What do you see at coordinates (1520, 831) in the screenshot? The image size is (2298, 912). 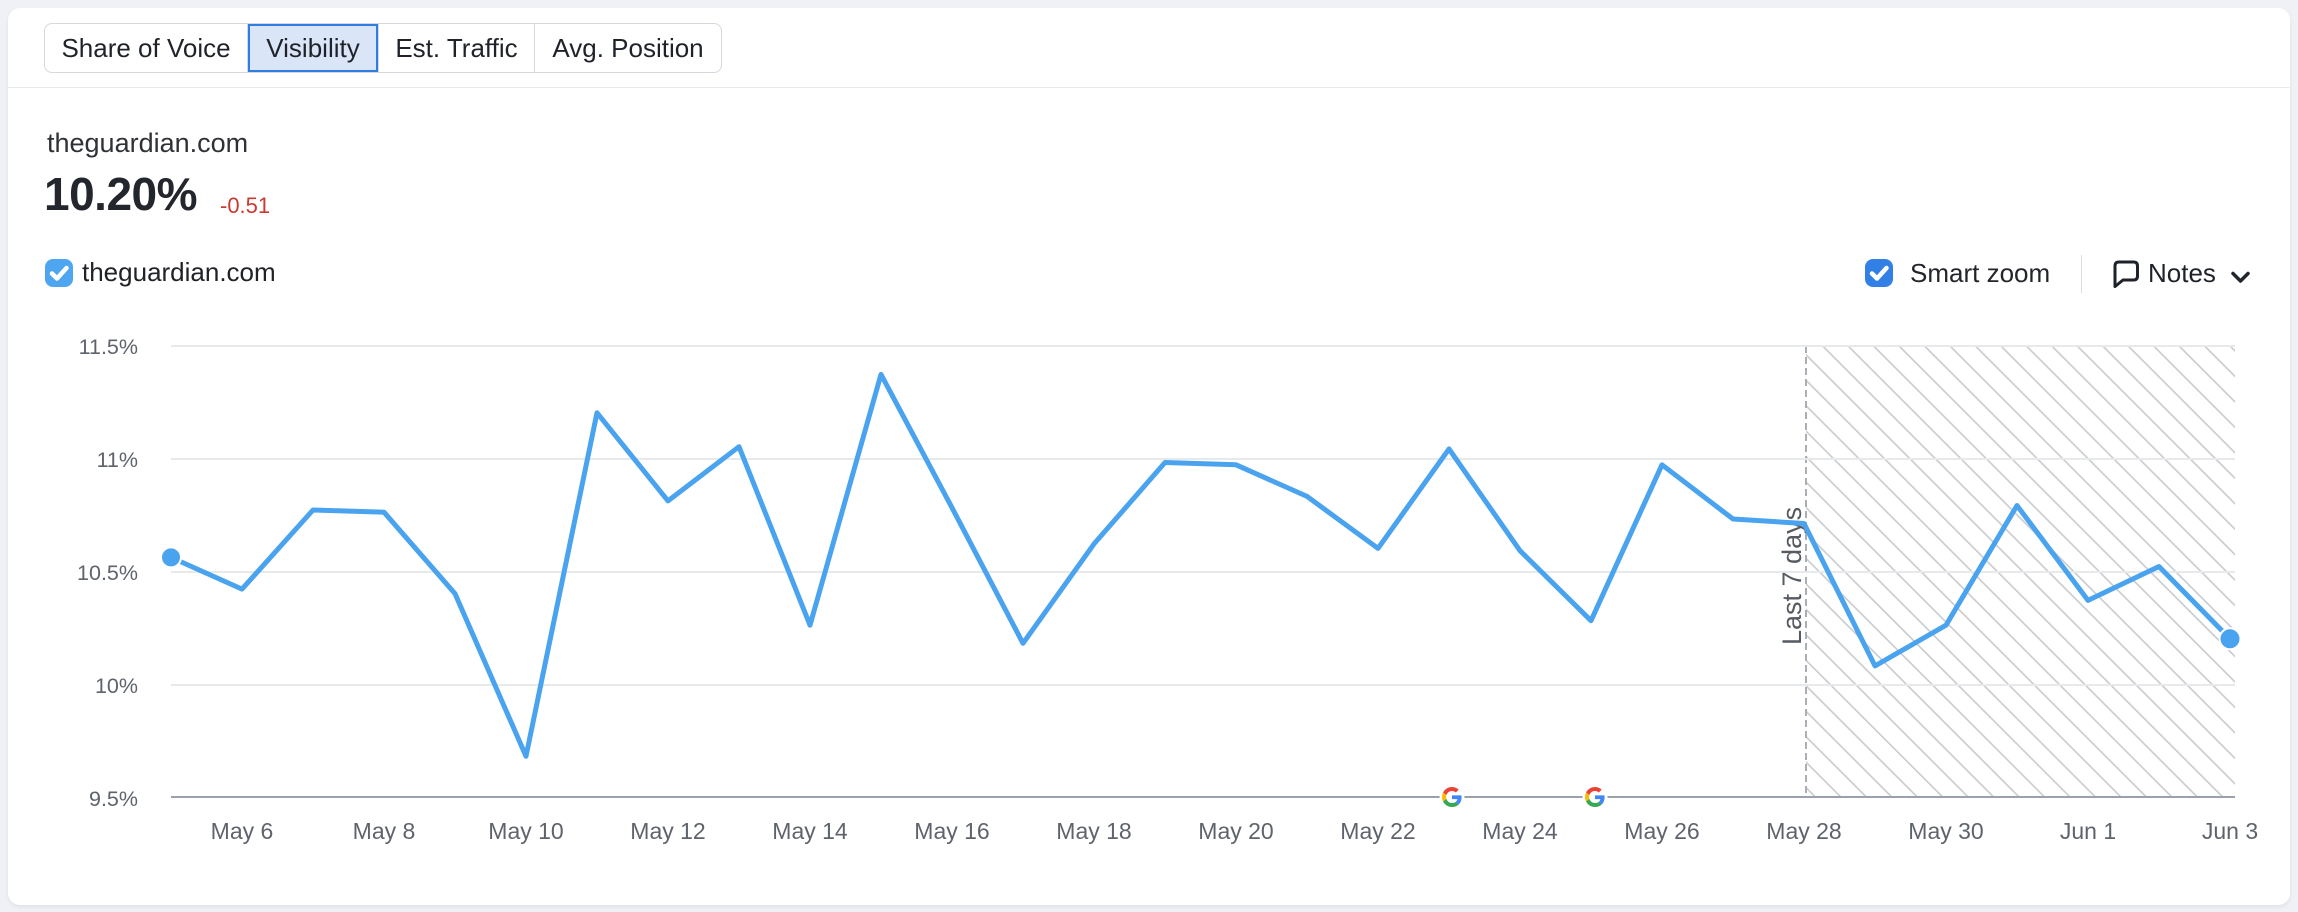 I see `svg-text: May 24` at bounding box center [1520, 831].